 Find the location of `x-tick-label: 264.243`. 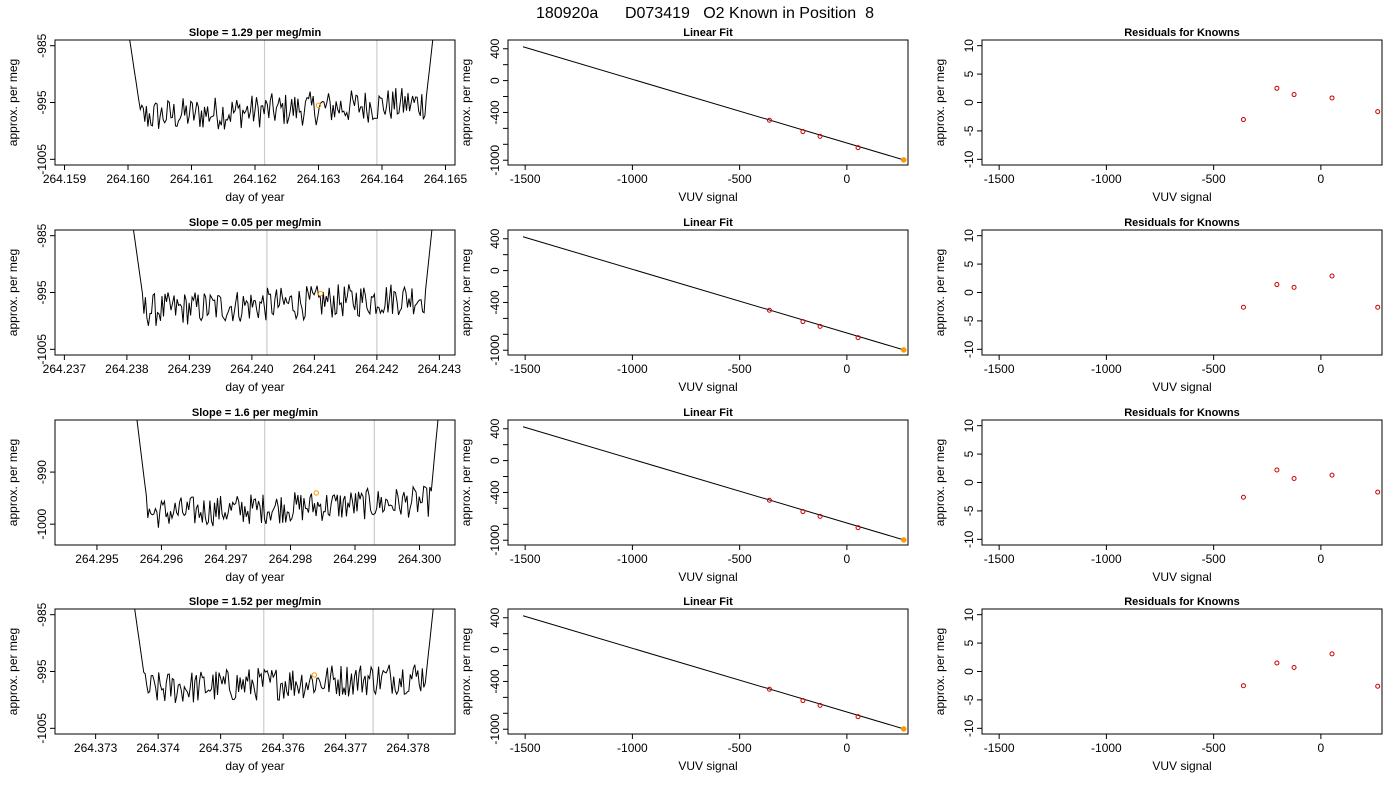

x-tick-label: 264.243 is located at coordinates (440, 369).